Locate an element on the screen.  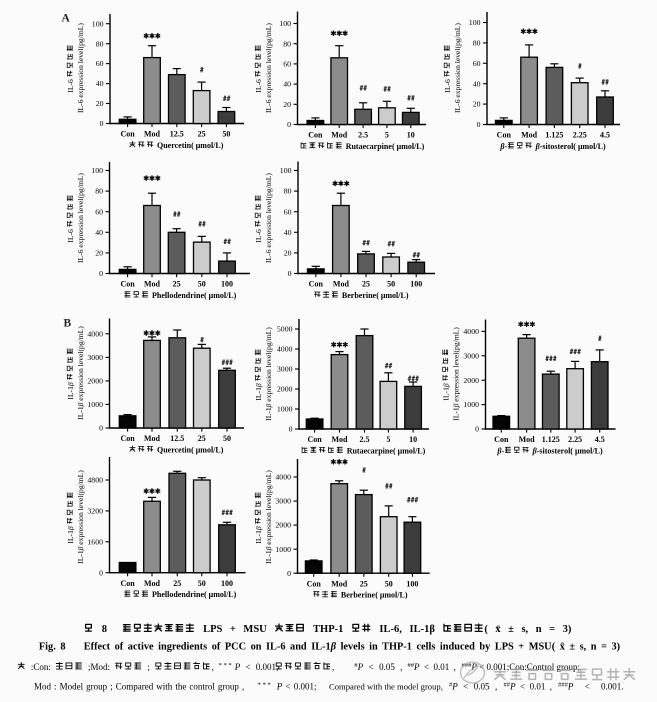
svg-text: ( x̄ ± s, n = 3) is located at coordinates (527, 629).